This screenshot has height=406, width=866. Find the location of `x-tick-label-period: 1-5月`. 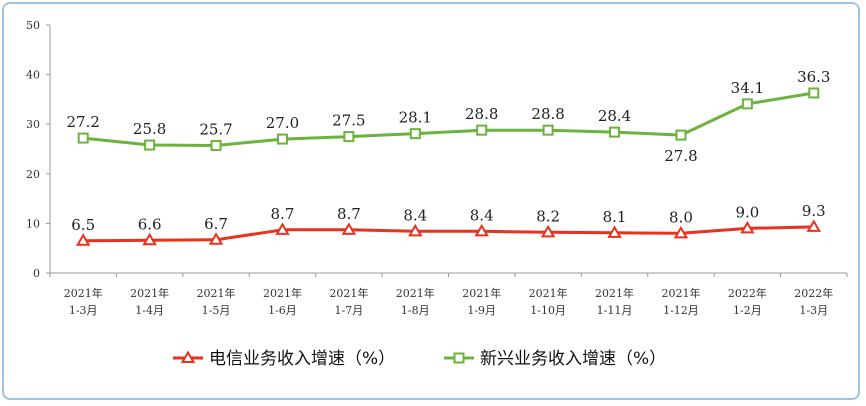

x-tick-label-period: 1-5月 is located at coordinates (216, 310).